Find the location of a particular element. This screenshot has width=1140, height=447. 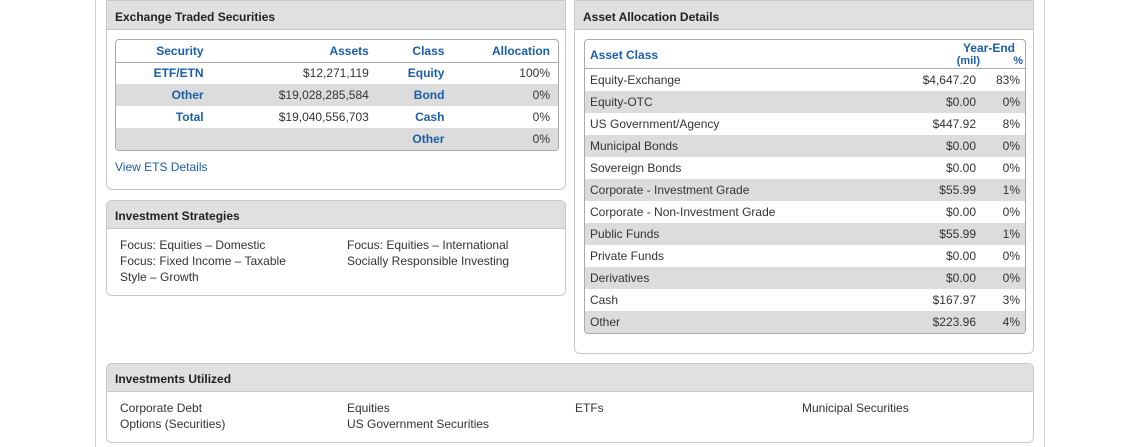

utilized-column-2: Equities US Government Securities is located at coordinates (418, 416).